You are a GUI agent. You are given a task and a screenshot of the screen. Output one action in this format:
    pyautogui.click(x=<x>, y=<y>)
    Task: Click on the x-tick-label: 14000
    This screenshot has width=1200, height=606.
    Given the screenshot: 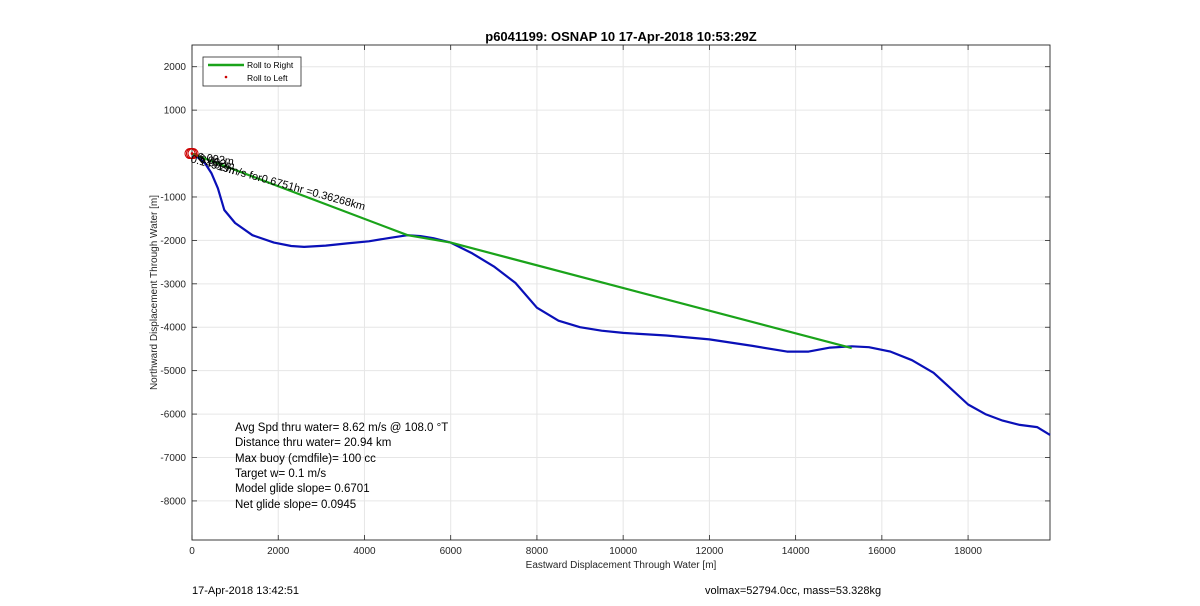 What is the action you would take?
    pyautogui.click(x=796, y=551)
    